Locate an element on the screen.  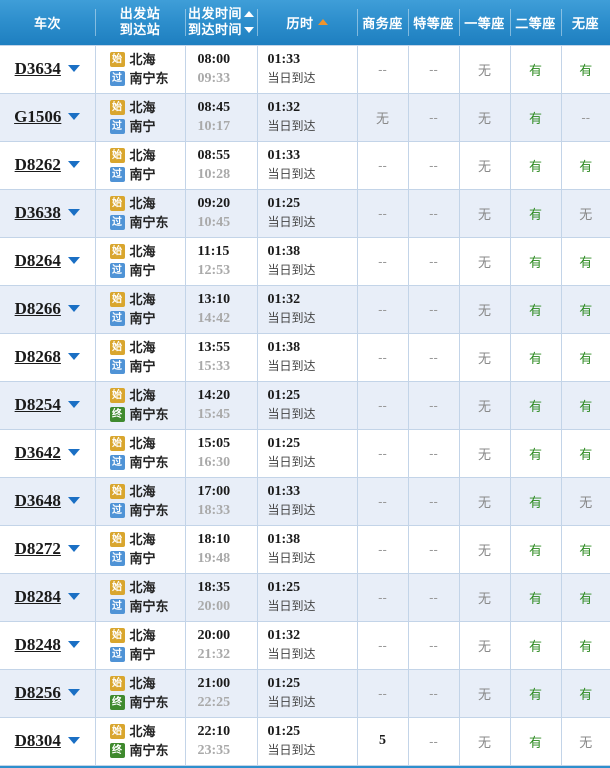
business-seat-cell: 5 is located at coordinates (382, 741).